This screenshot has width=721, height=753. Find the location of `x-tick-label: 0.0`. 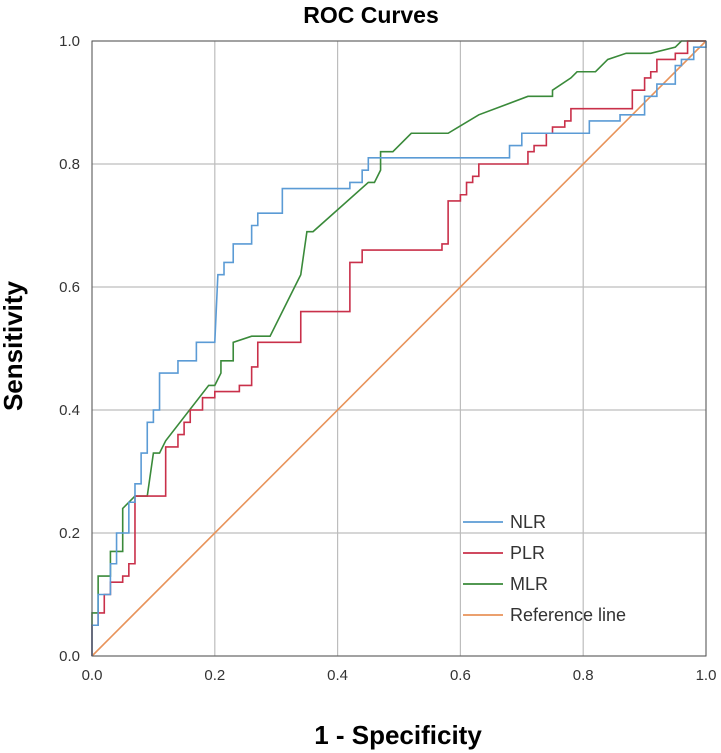

x-tick-label: 0.0 is located at coordinates (92, 675).